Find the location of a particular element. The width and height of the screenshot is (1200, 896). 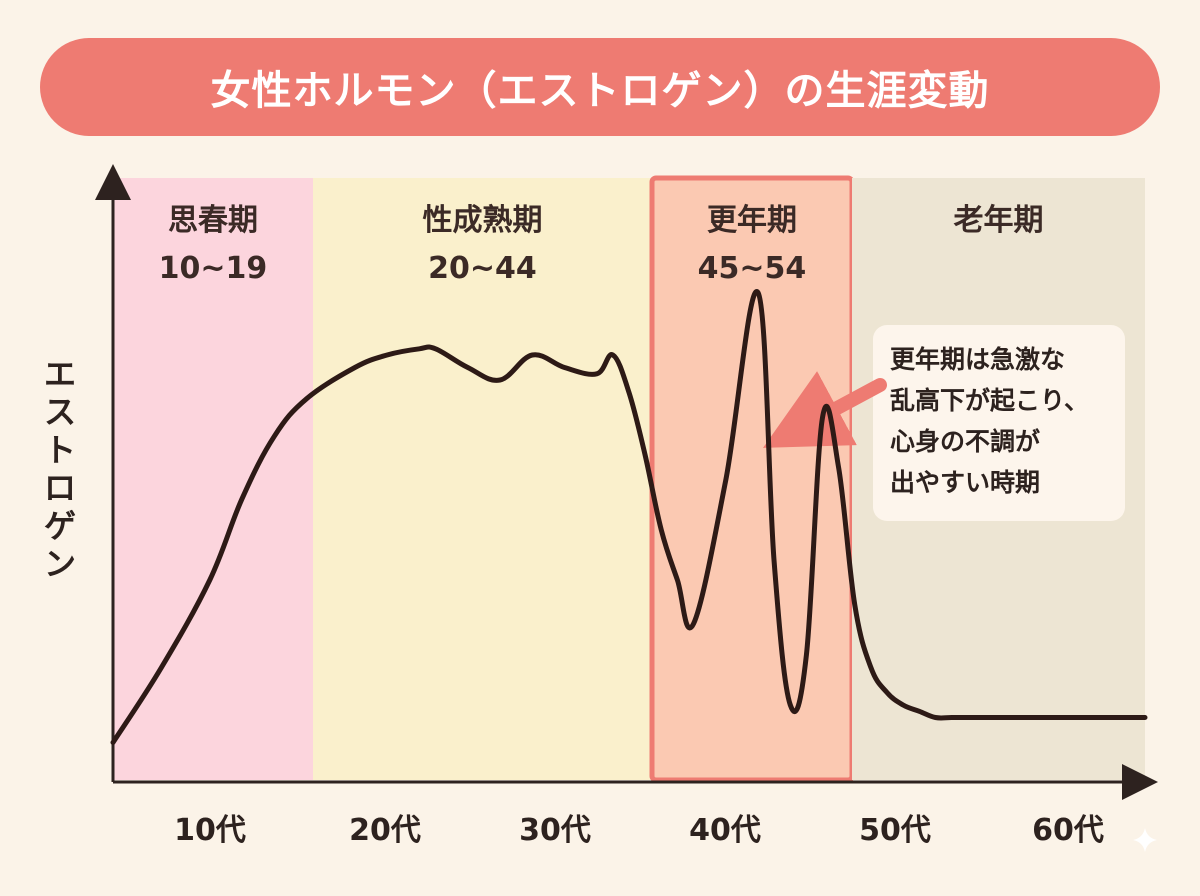

callout-line: 乱高下が起こり、 is located at coordinates (989, 400).